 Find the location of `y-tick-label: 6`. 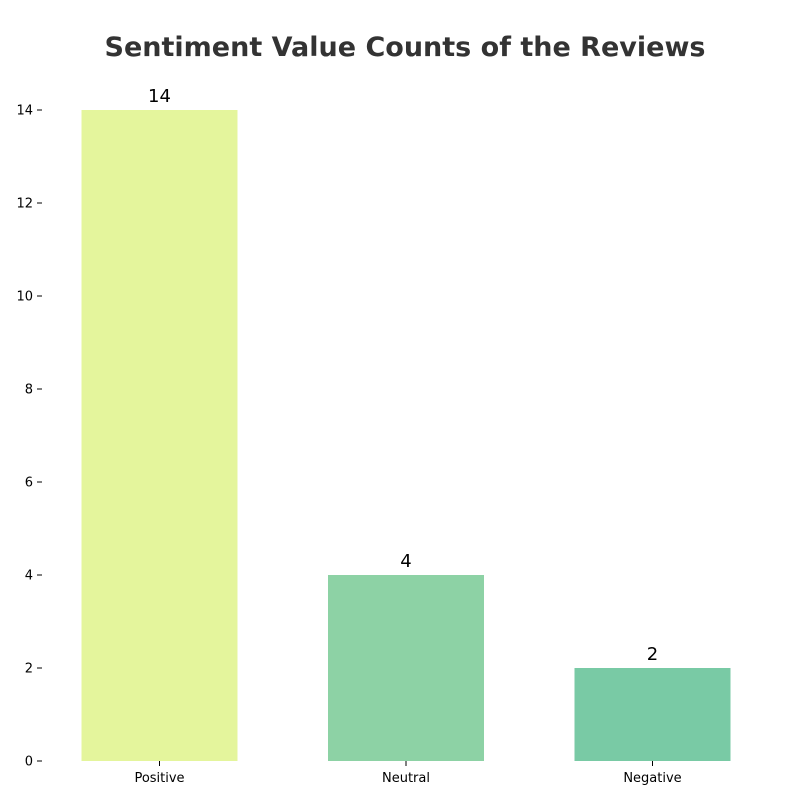

y-tick-label: 6 is located at coordinates (29, 483).